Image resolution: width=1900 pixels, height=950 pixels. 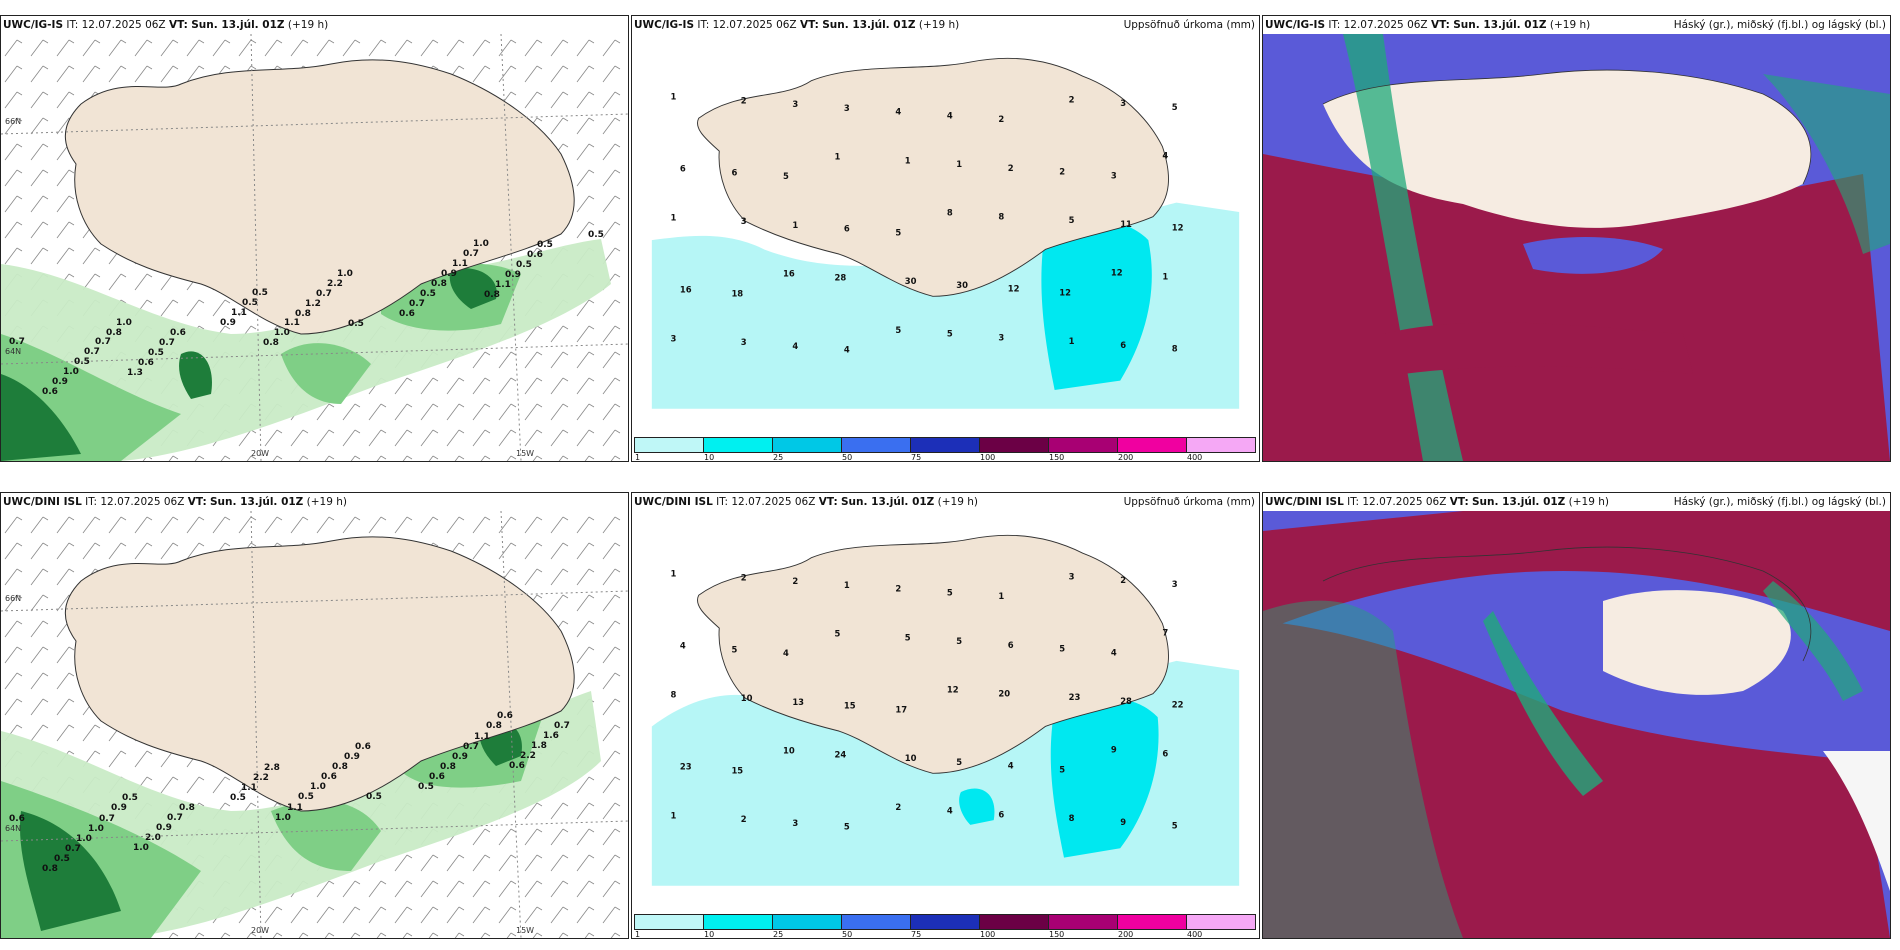 What do you see at coordinates (1189, 25) in the screenshot?
I see `precip-title: Uppsöfnuð úrkoma (mm)` at bounding box center [1189, 25].